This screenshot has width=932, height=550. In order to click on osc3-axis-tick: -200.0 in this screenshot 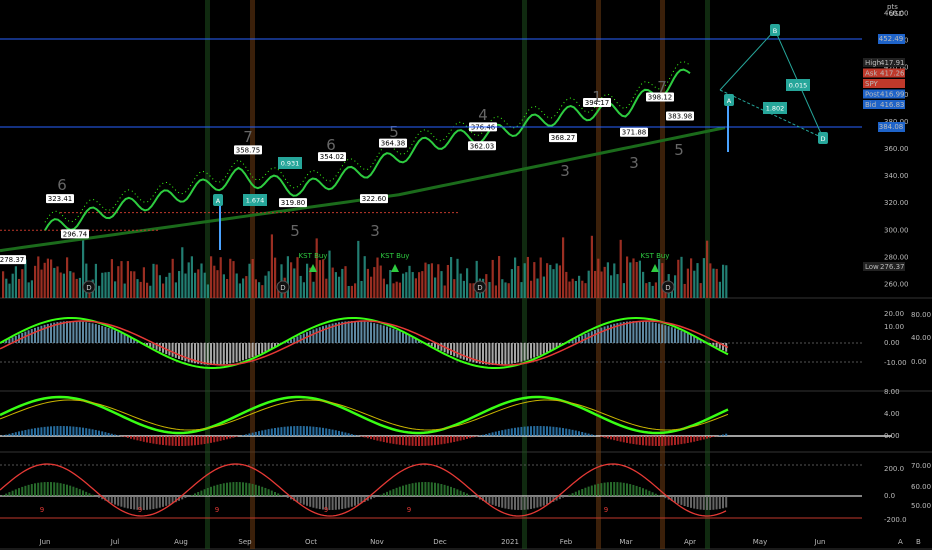, I will do `click(895, 520)`.